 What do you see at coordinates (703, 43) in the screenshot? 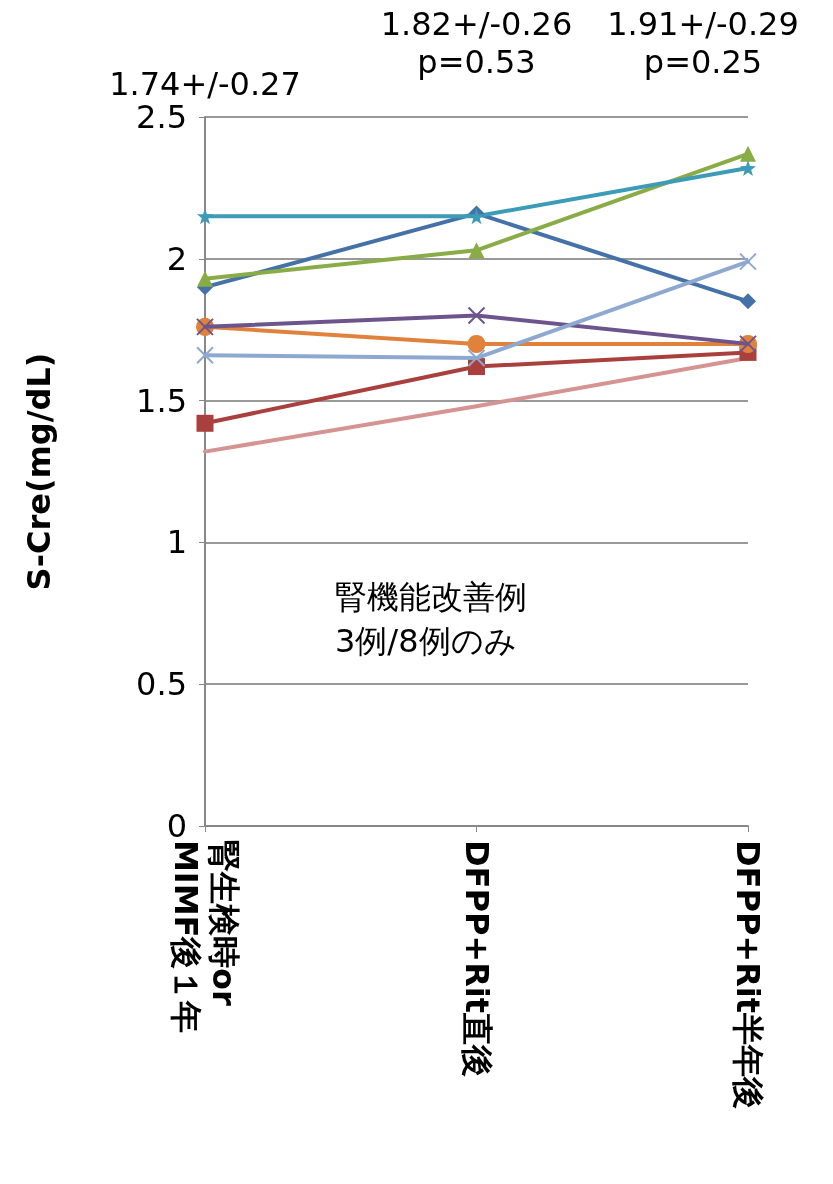
I see `text: 1.91+/-0.29 p=0.25` at bounding box center [703, 43].